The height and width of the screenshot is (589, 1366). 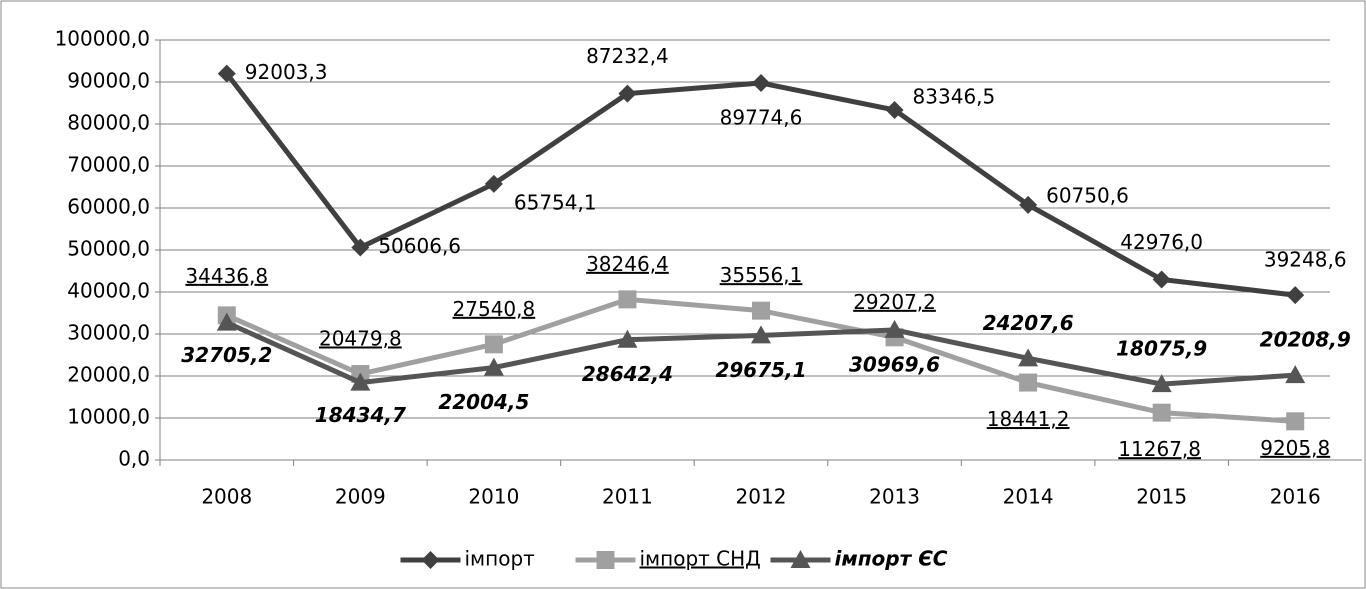 I want to click on data-label: 20479,8, so click(x=360, y=338).